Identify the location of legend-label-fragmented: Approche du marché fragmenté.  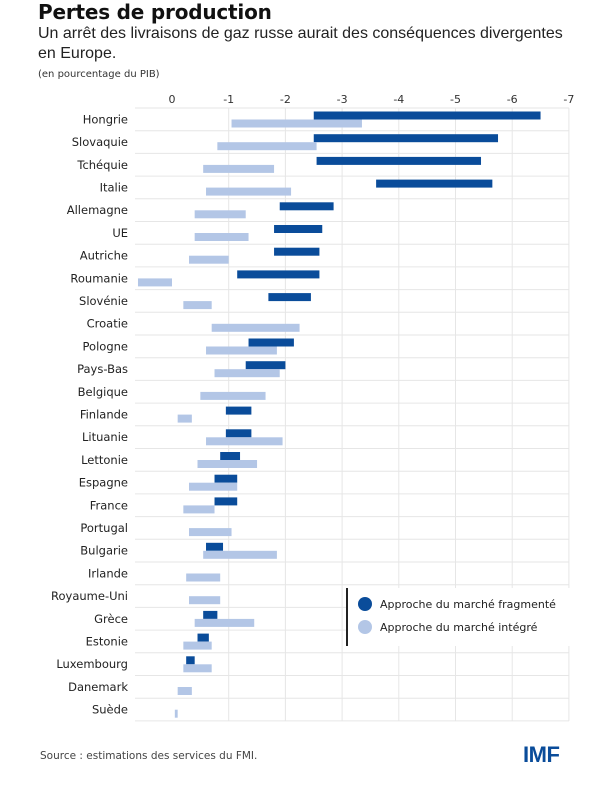
(468, 604).